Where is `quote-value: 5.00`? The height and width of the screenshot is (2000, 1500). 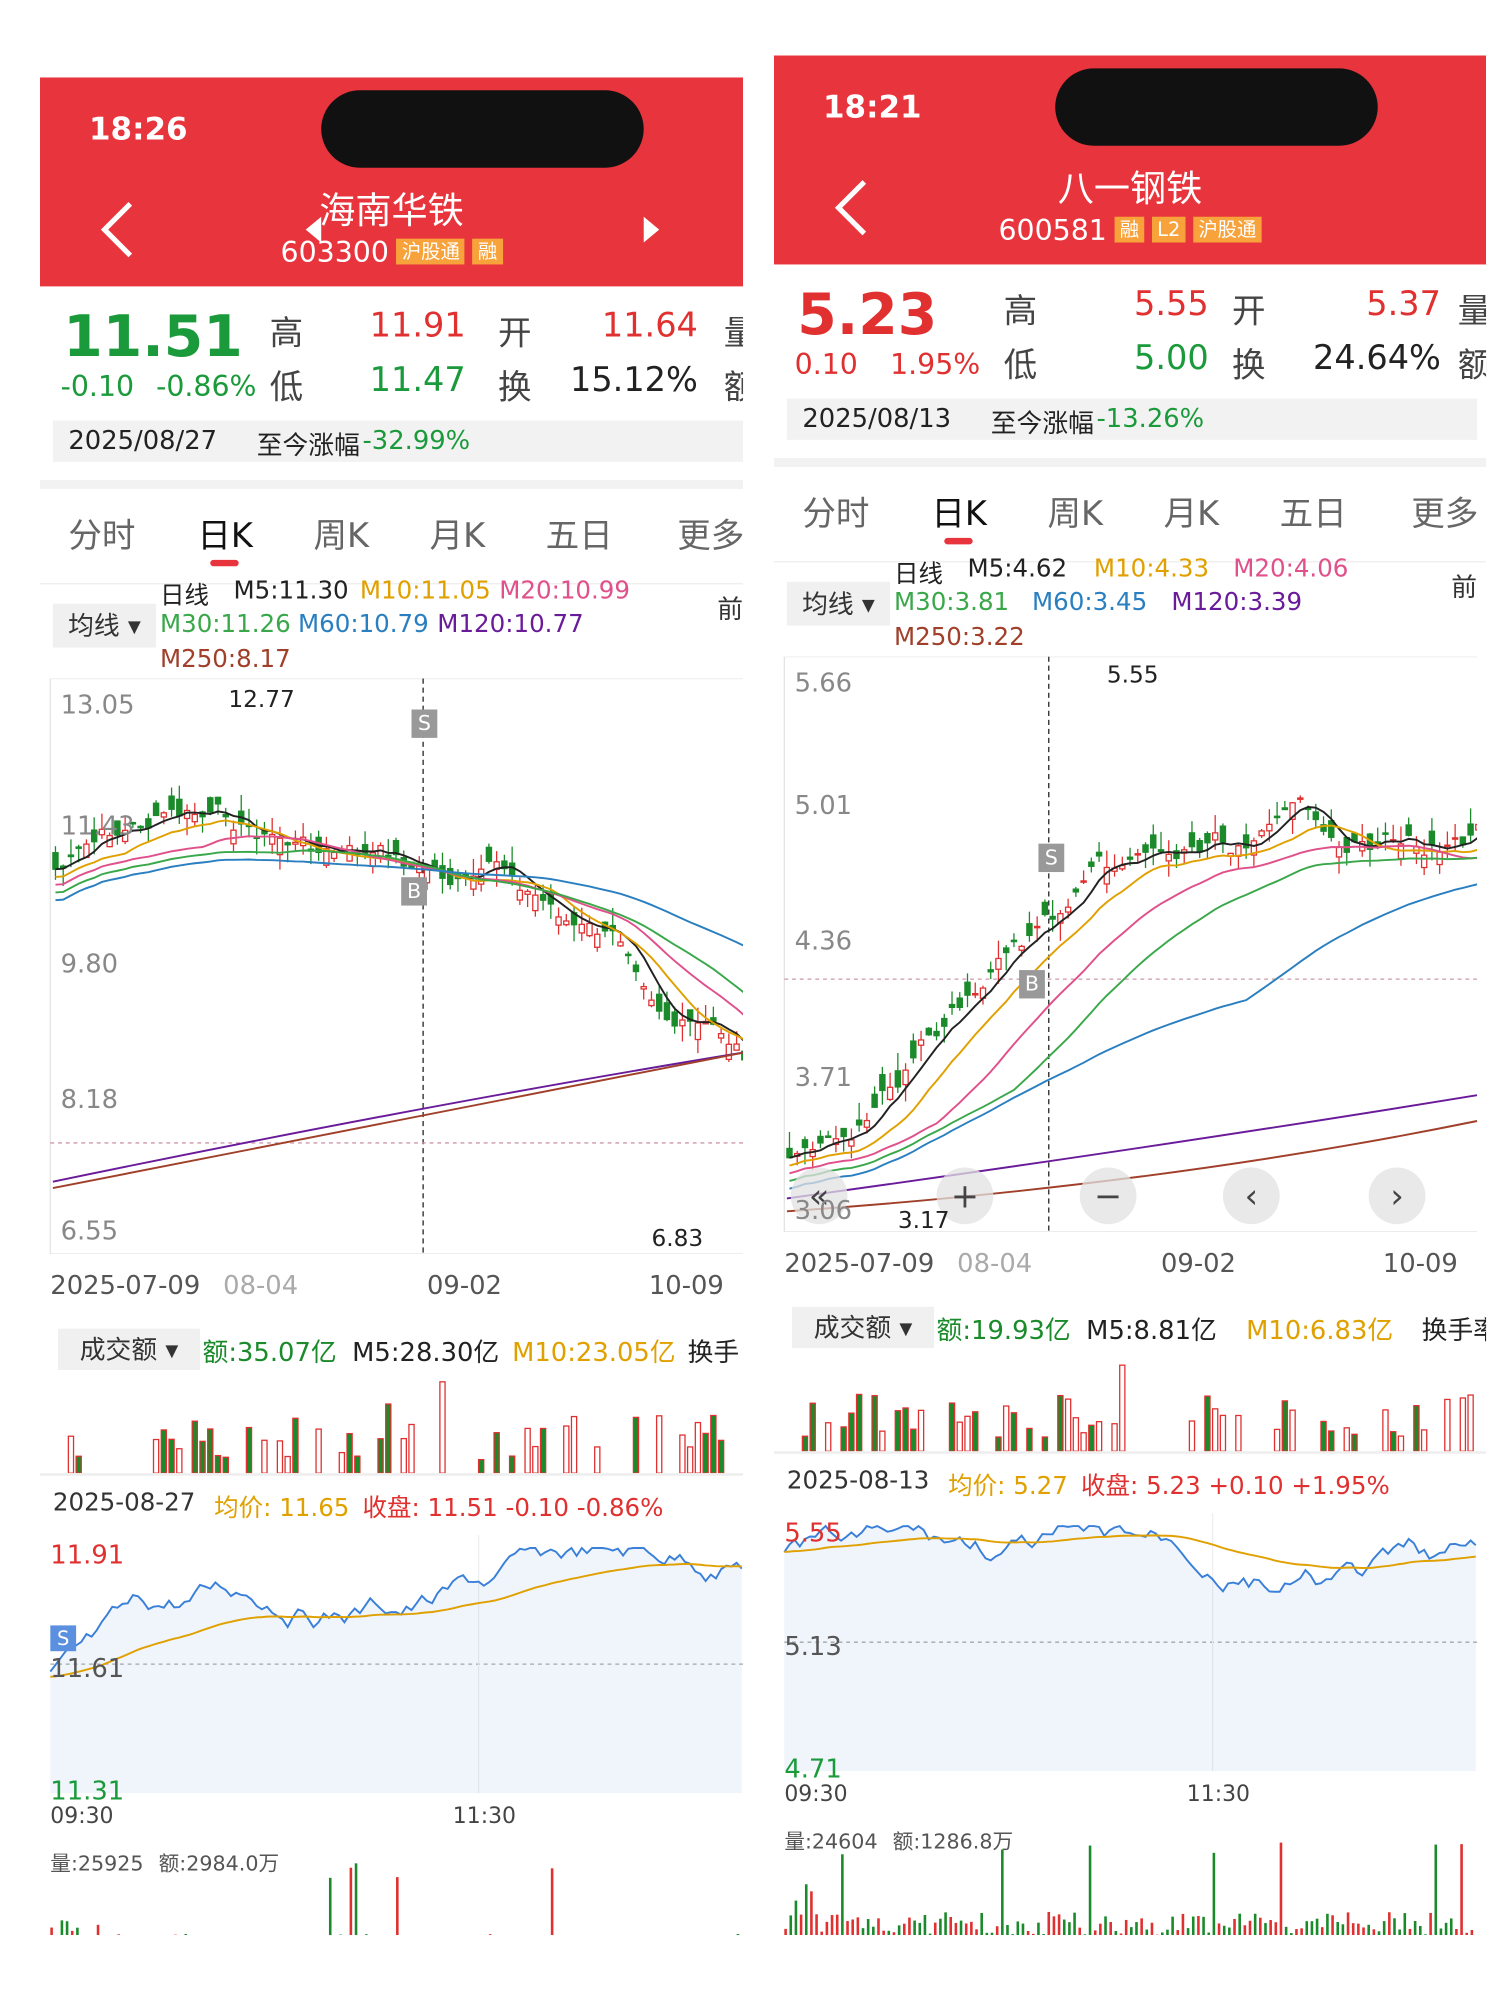
quote-value: 5.00 is located at coordinates (1171, 358).